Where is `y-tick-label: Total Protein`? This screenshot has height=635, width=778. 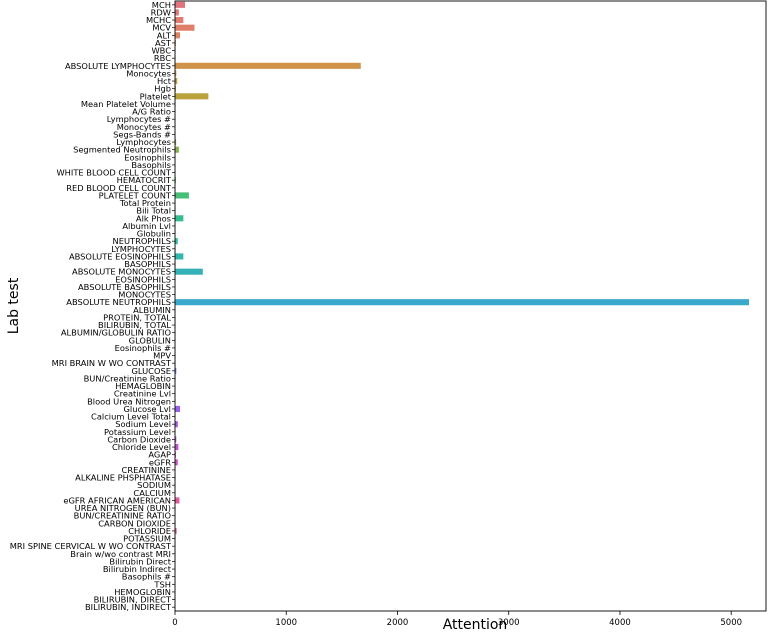
y-tick-label: Total Protein is located at coordinates (145, 203).